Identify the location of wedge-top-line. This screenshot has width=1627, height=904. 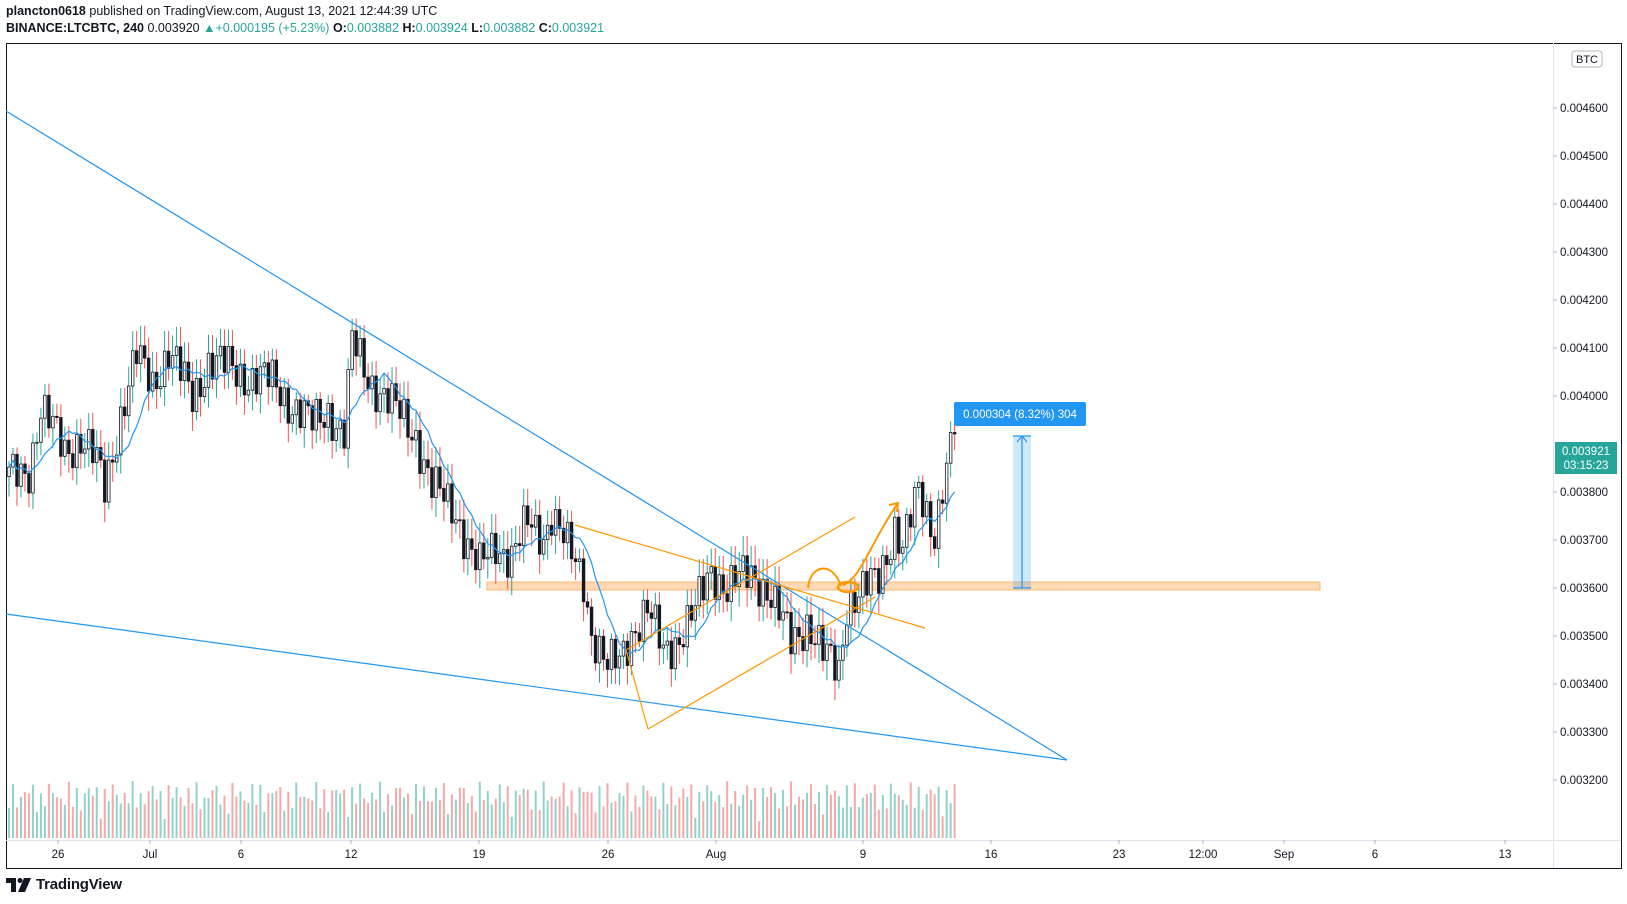
(750, 576).